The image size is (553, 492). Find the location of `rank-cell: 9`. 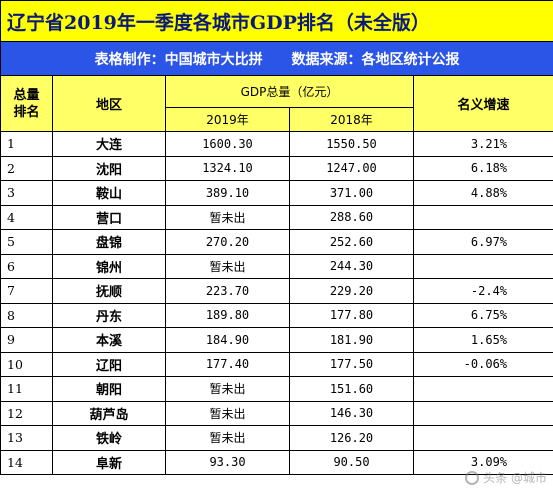

rank-cell: 9 is located at coordinates (26, 340).